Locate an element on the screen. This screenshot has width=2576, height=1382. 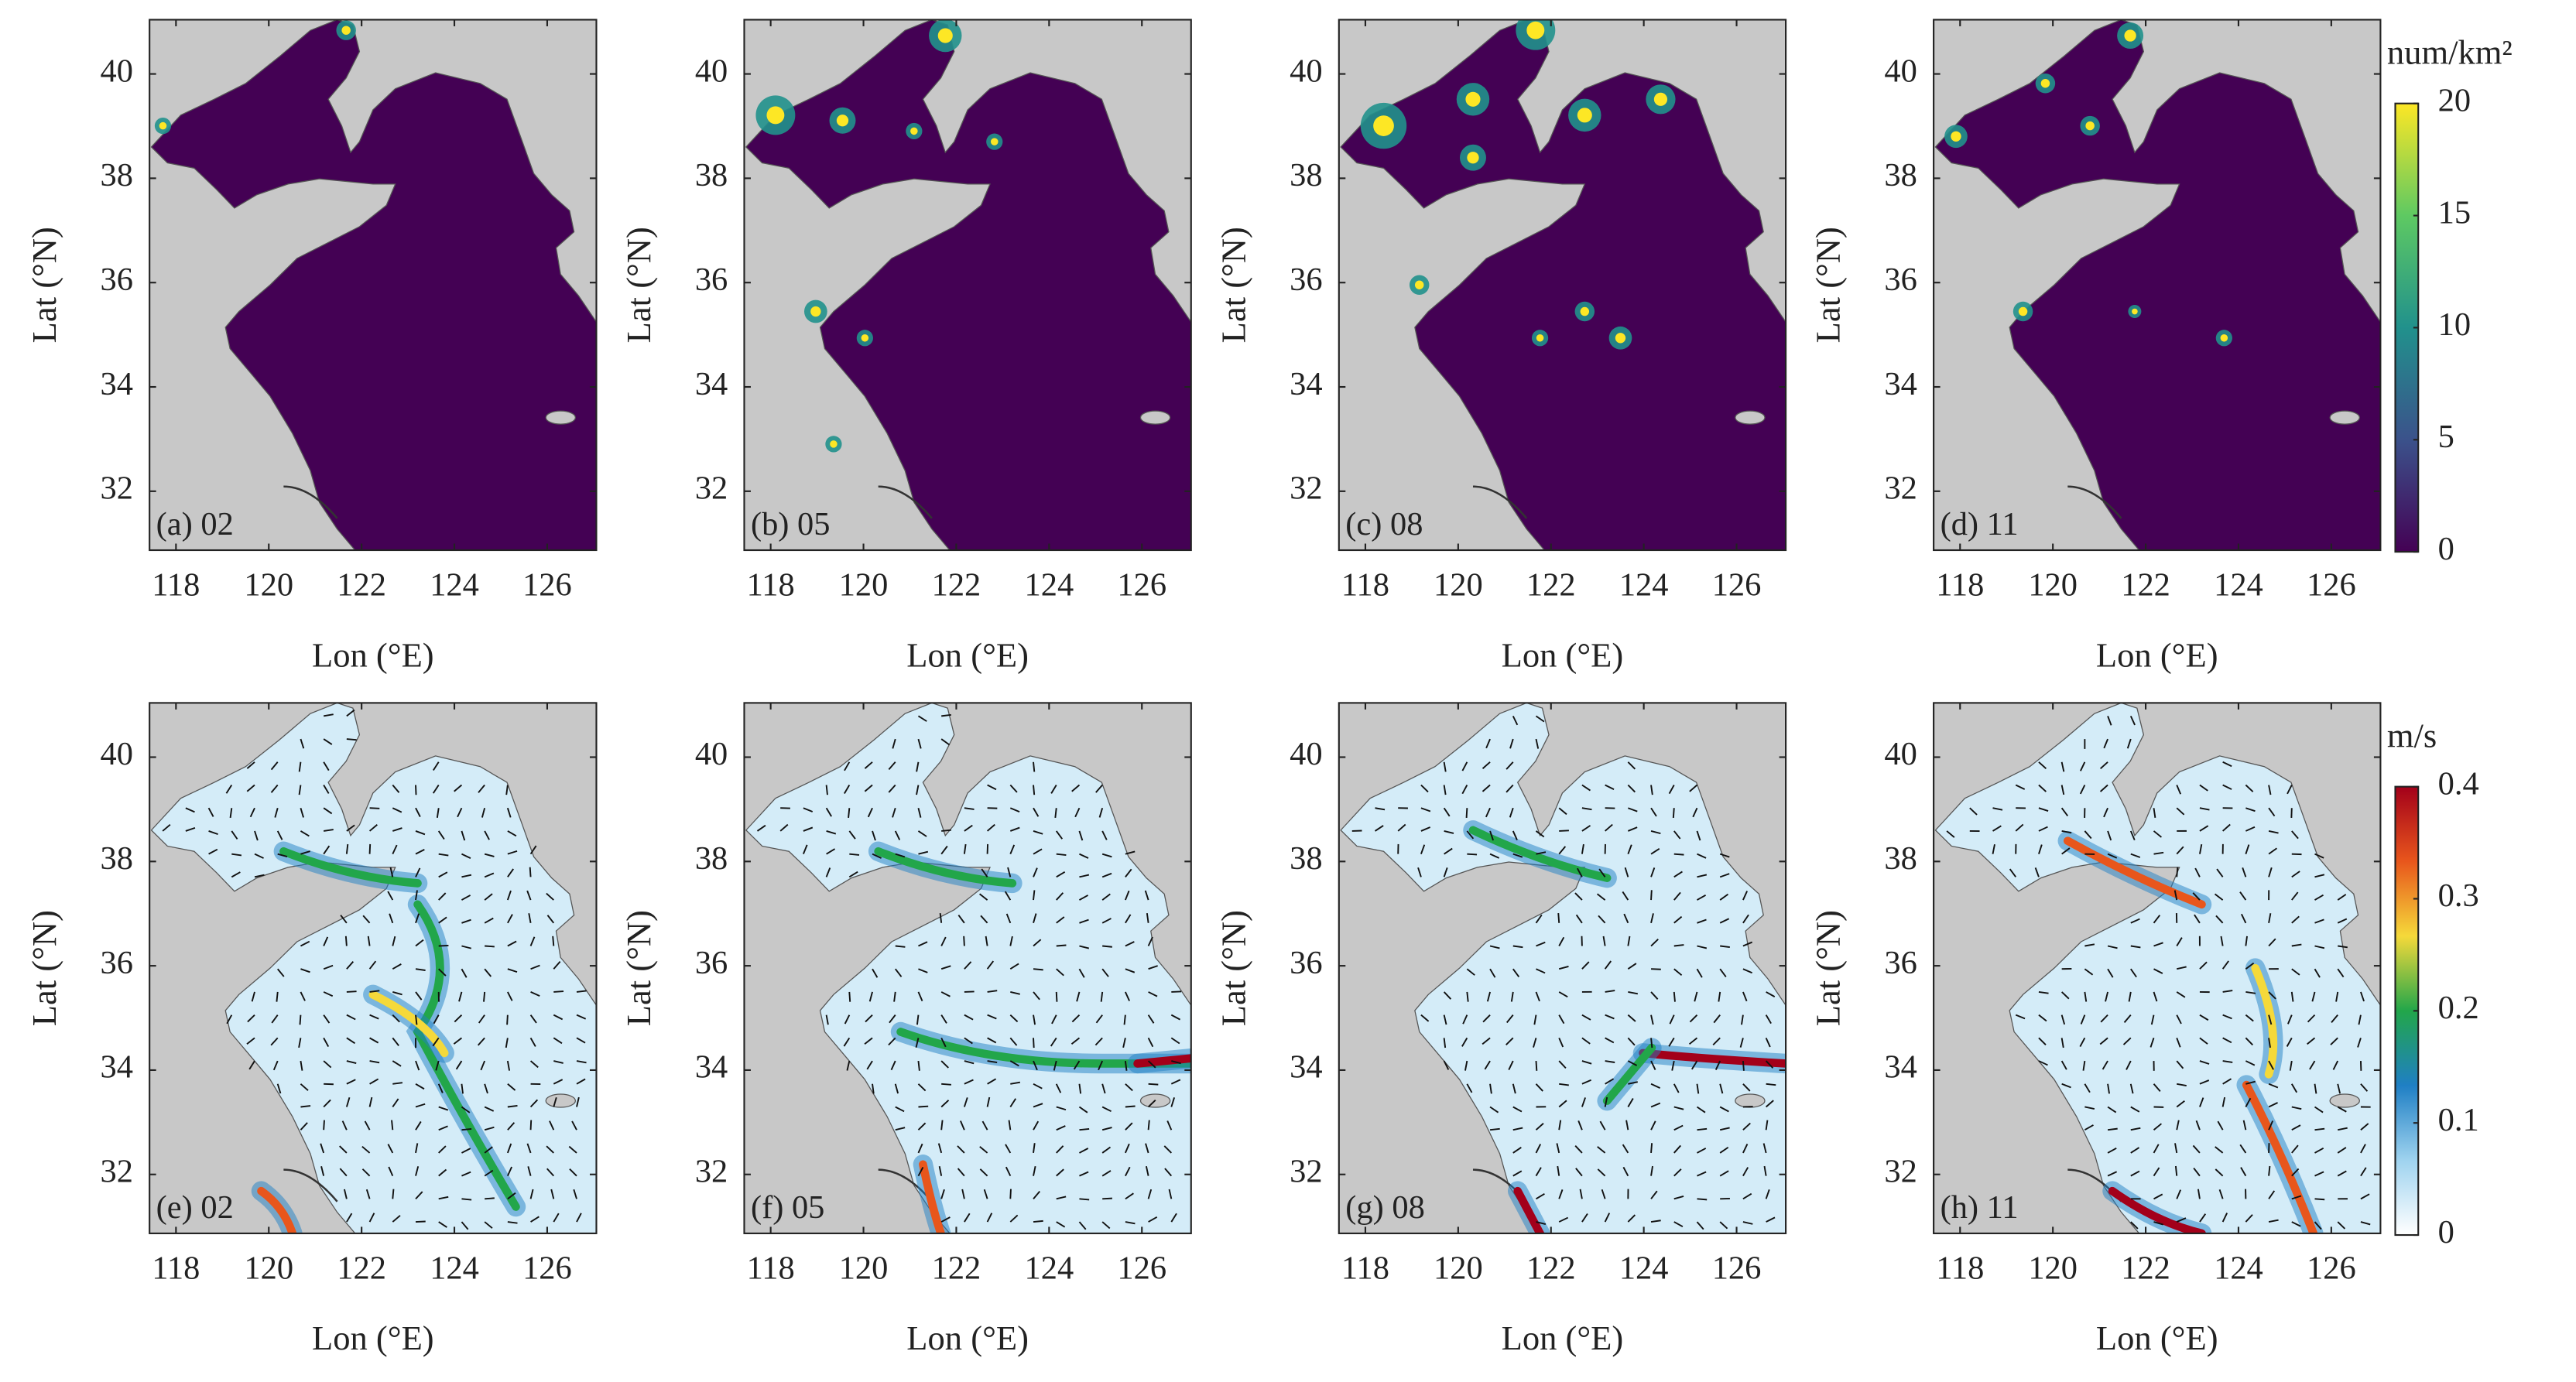
panel-label: (e) 02 is located at coordinates (195, 1207).